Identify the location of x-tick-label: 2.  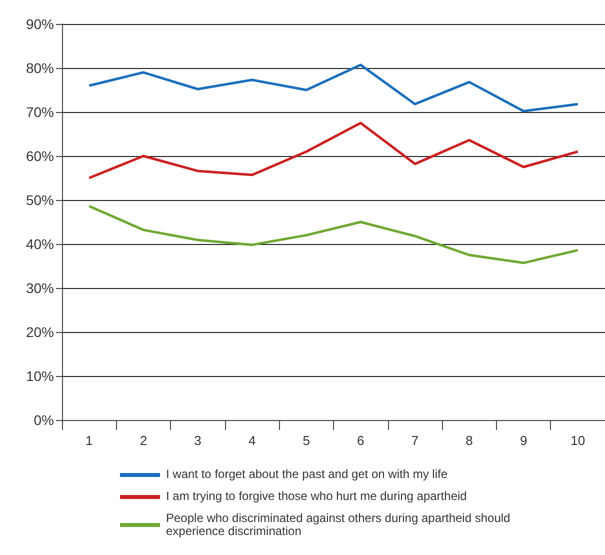
(144, 440).